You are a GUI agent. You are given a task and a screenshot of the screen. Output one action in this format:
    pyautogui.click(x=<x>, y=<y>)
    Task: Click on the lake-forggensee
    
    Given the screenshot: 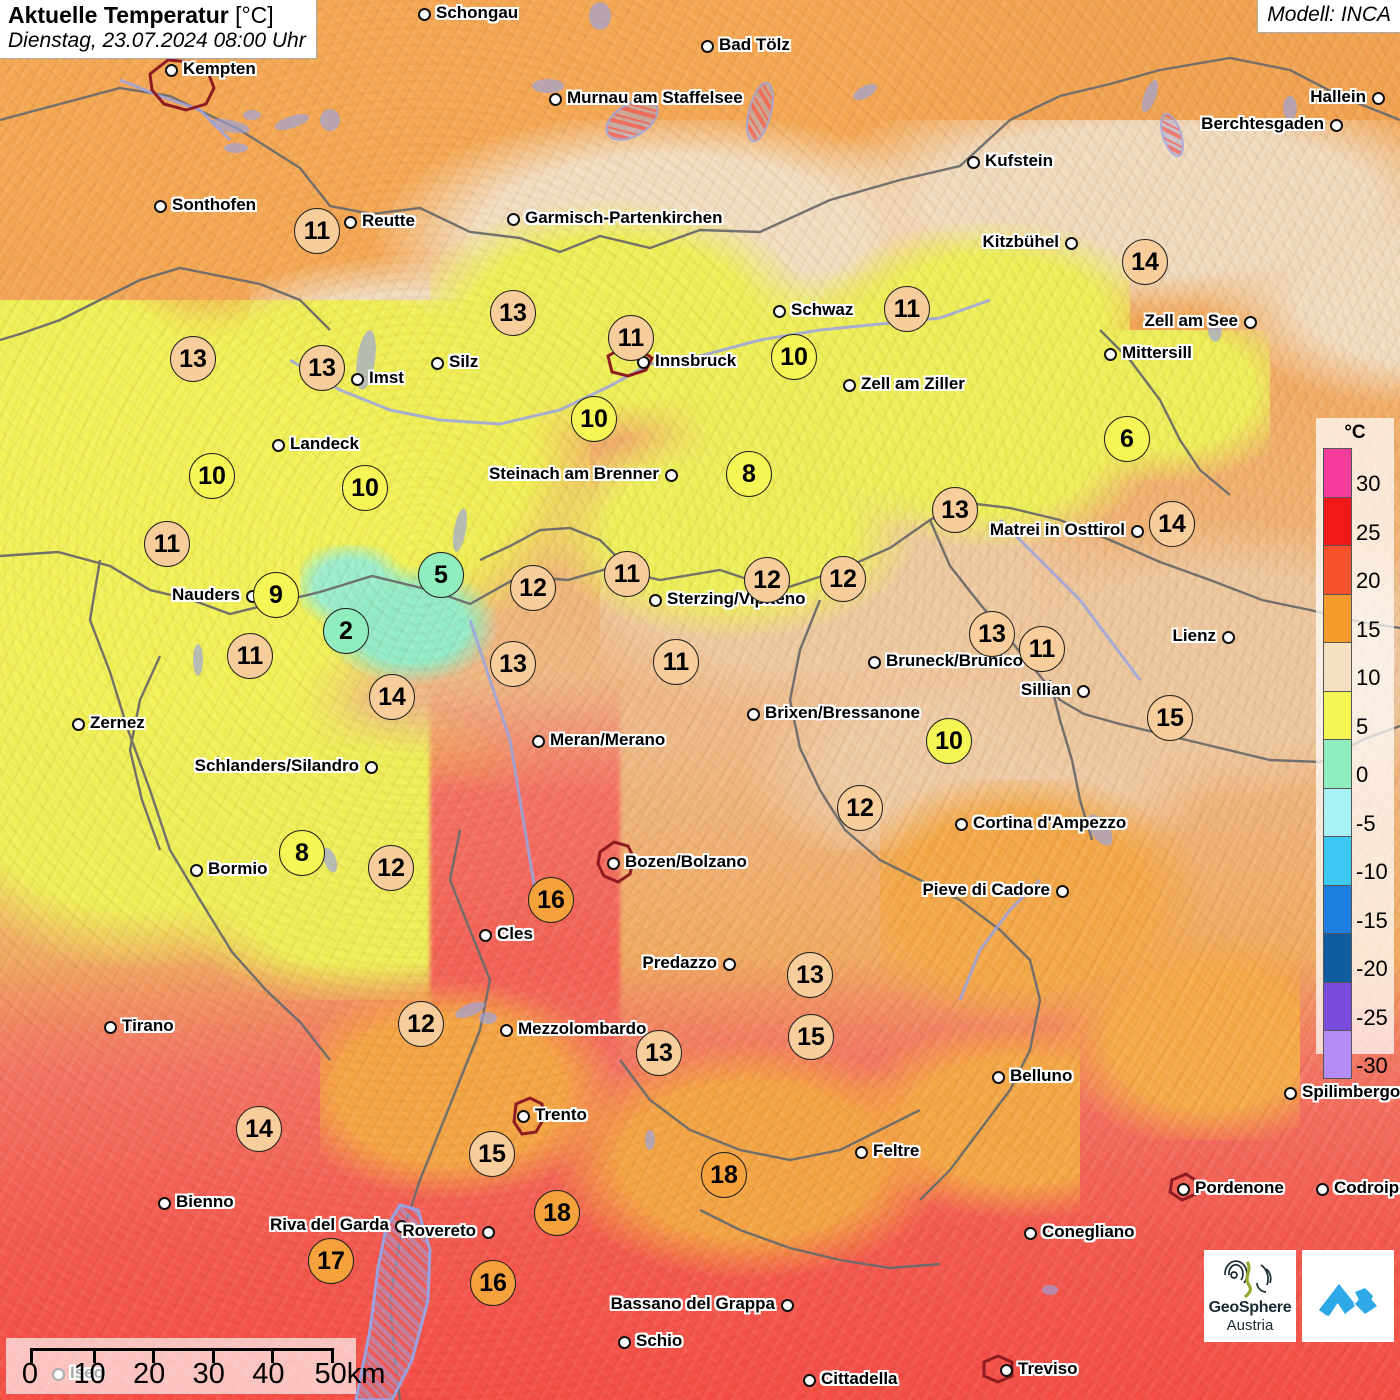 What is the action you would take?
    pyautogui.click(x=632, y=120)
    